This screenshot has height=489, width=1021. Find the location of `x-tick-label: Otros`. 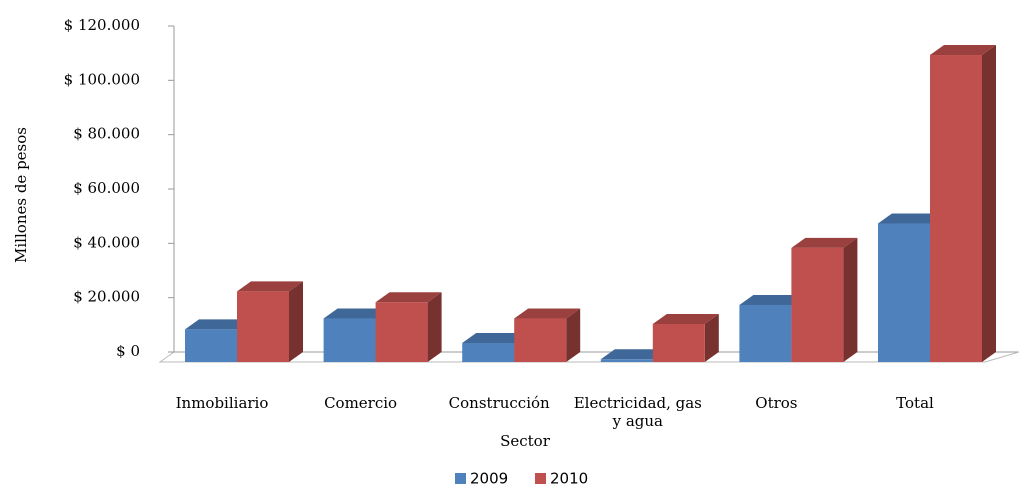

x-tick-label: Otros is located at coordinates (776, 403).